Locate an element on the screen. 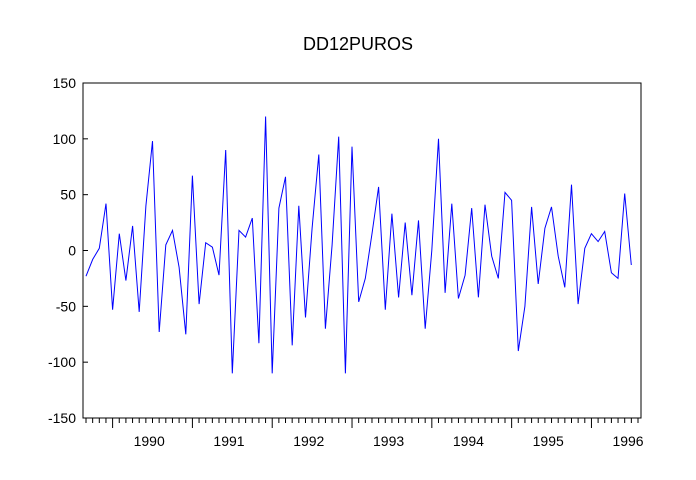  y-tick-label: 150 is located at coordinates (65, 83).